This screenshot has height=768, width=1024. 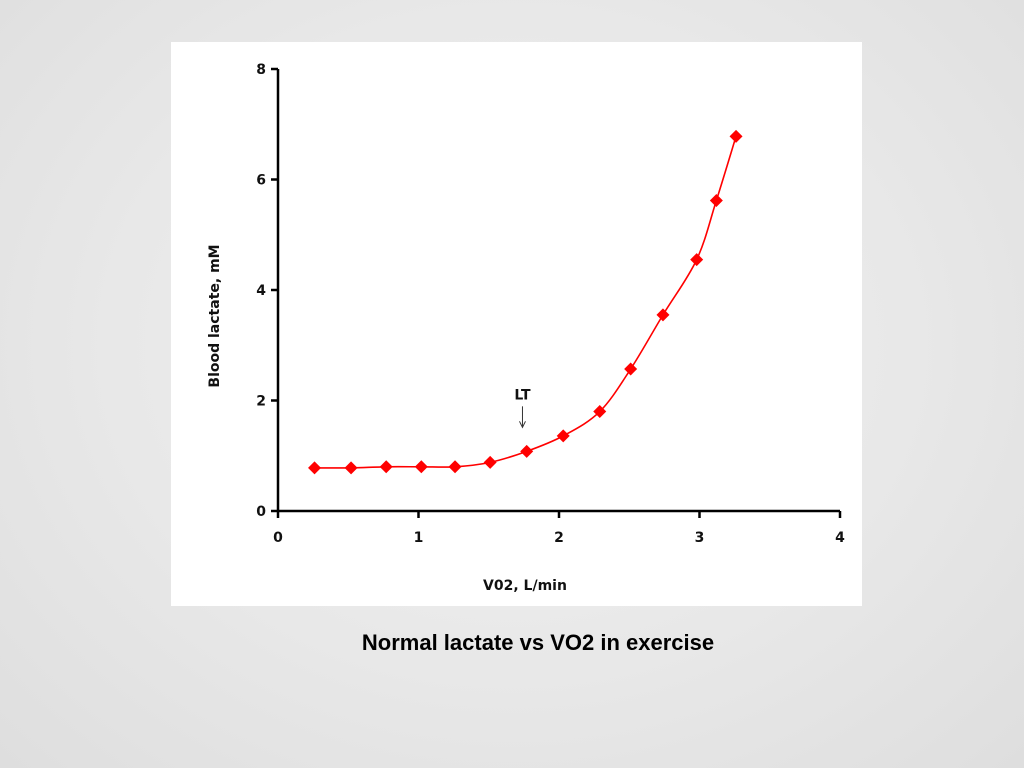 I want to click on y-axis-label: Blood lactate, mM, so click(x=215, y=315).